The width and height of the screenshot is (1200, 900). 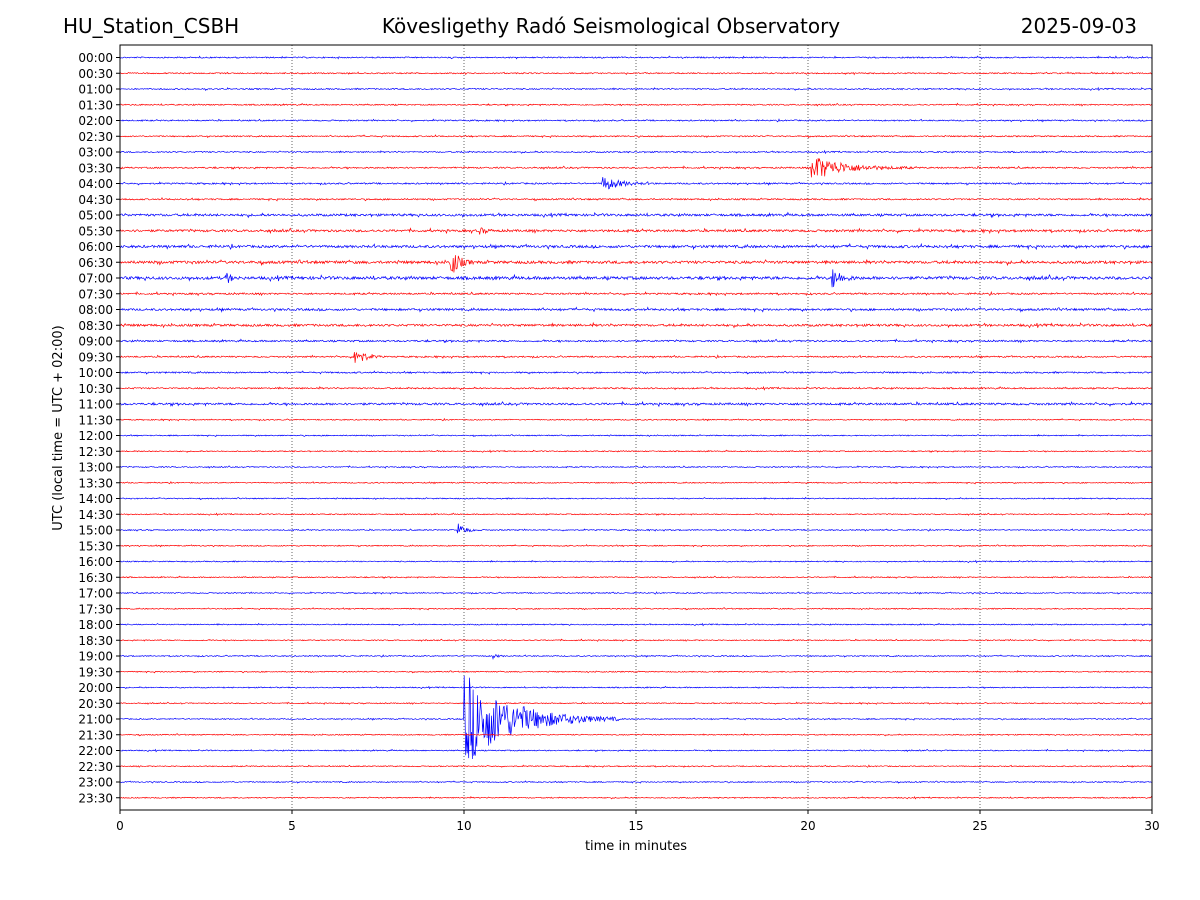 I want to click on y-tick-label: 18:00, so click(x=95, y=625).